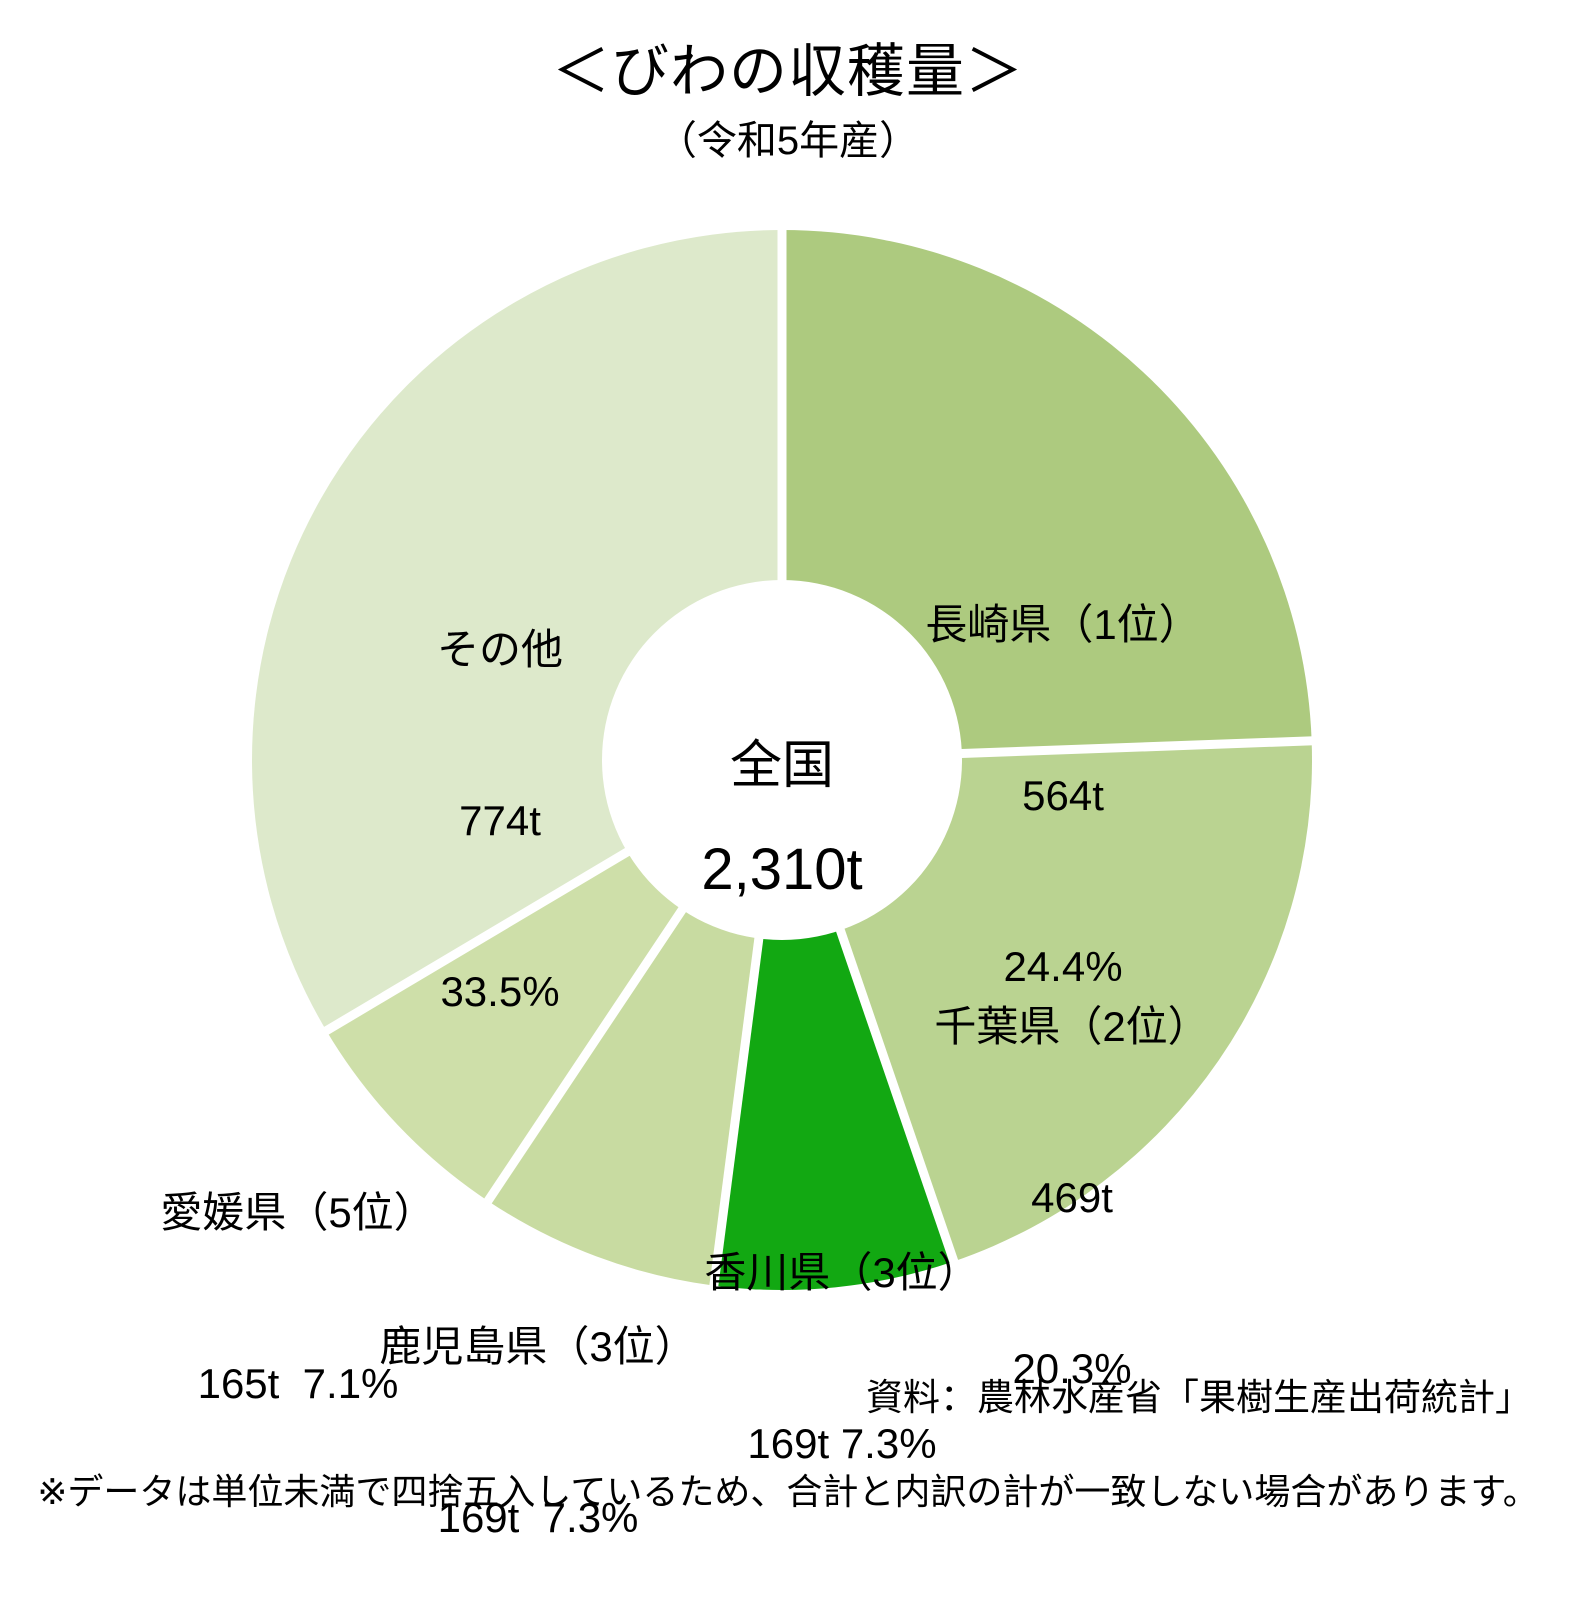 This screenshot has height=1603, width=1576. I want to click on segment-percent: 24.4%, so click(1063, 966).